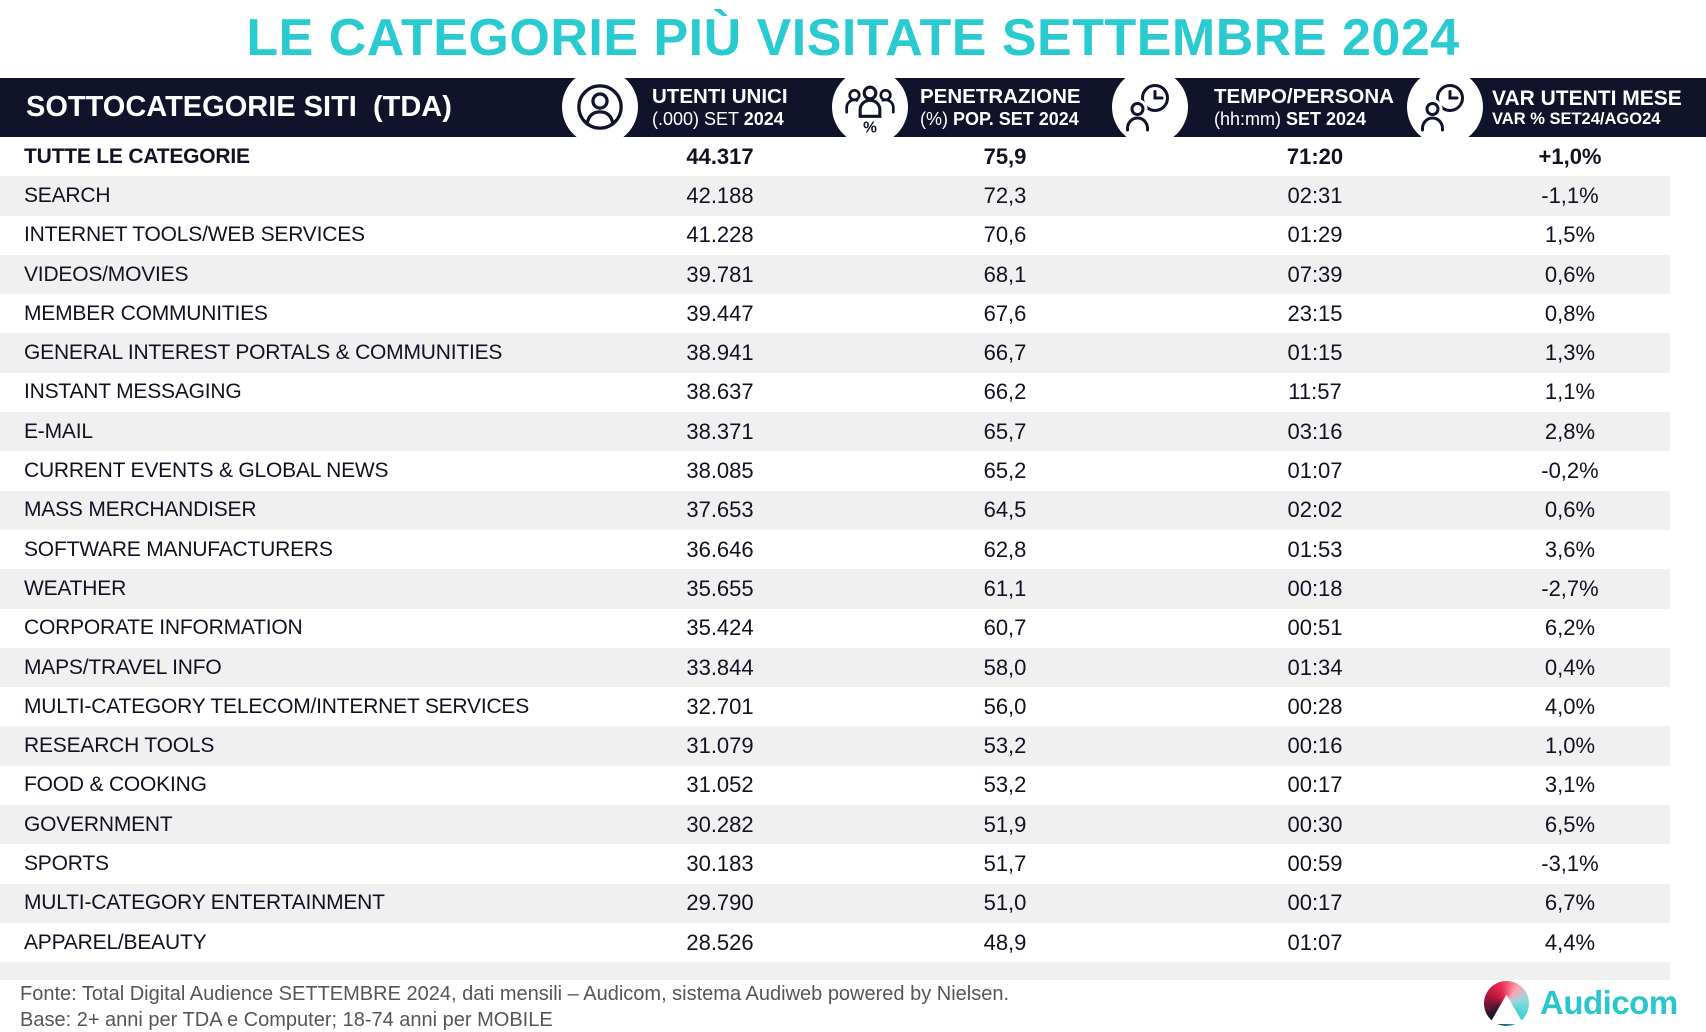 This screenshot has width=1706, height=1032. I want to click on cell-name: INSTANT MESSAGING, so click(133, 392).